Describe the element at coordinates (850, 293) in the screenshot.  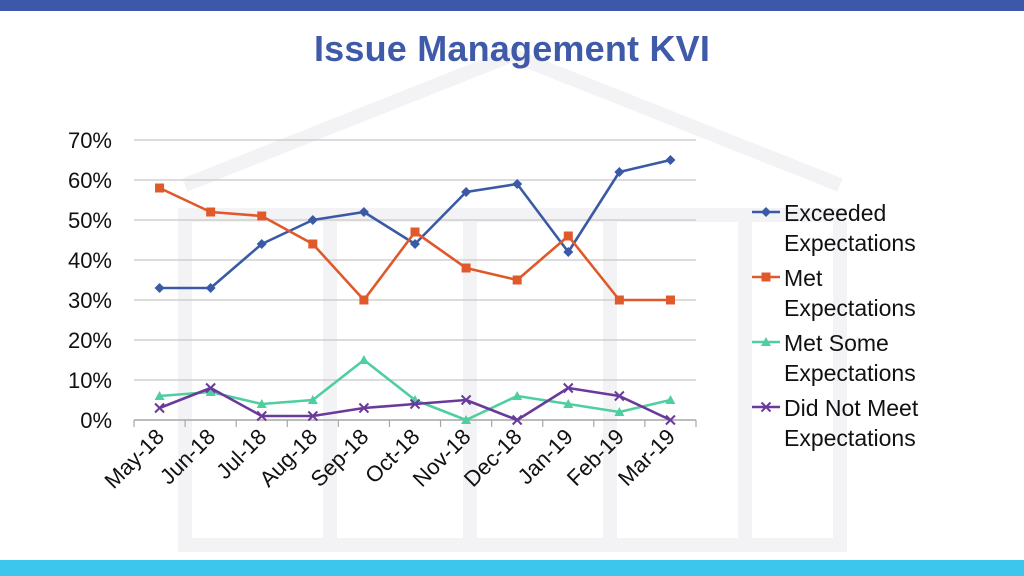
I see `legend-label: Met Expectations` at that location.